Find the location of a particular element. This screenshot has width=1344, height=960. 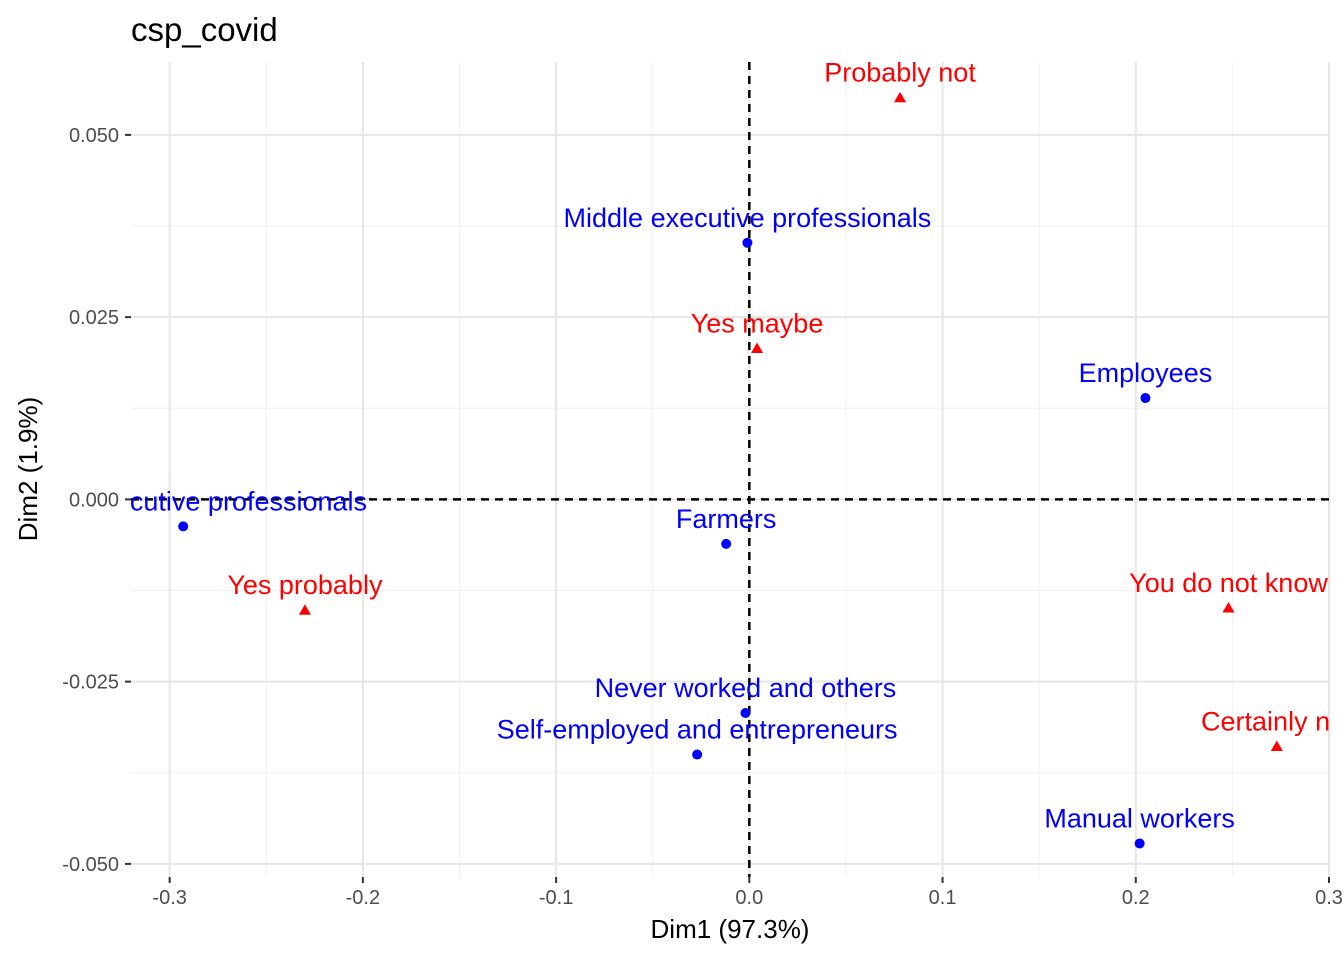

y-axis-title: Dim2 (1.9%) is located at coordinates (28, 469).